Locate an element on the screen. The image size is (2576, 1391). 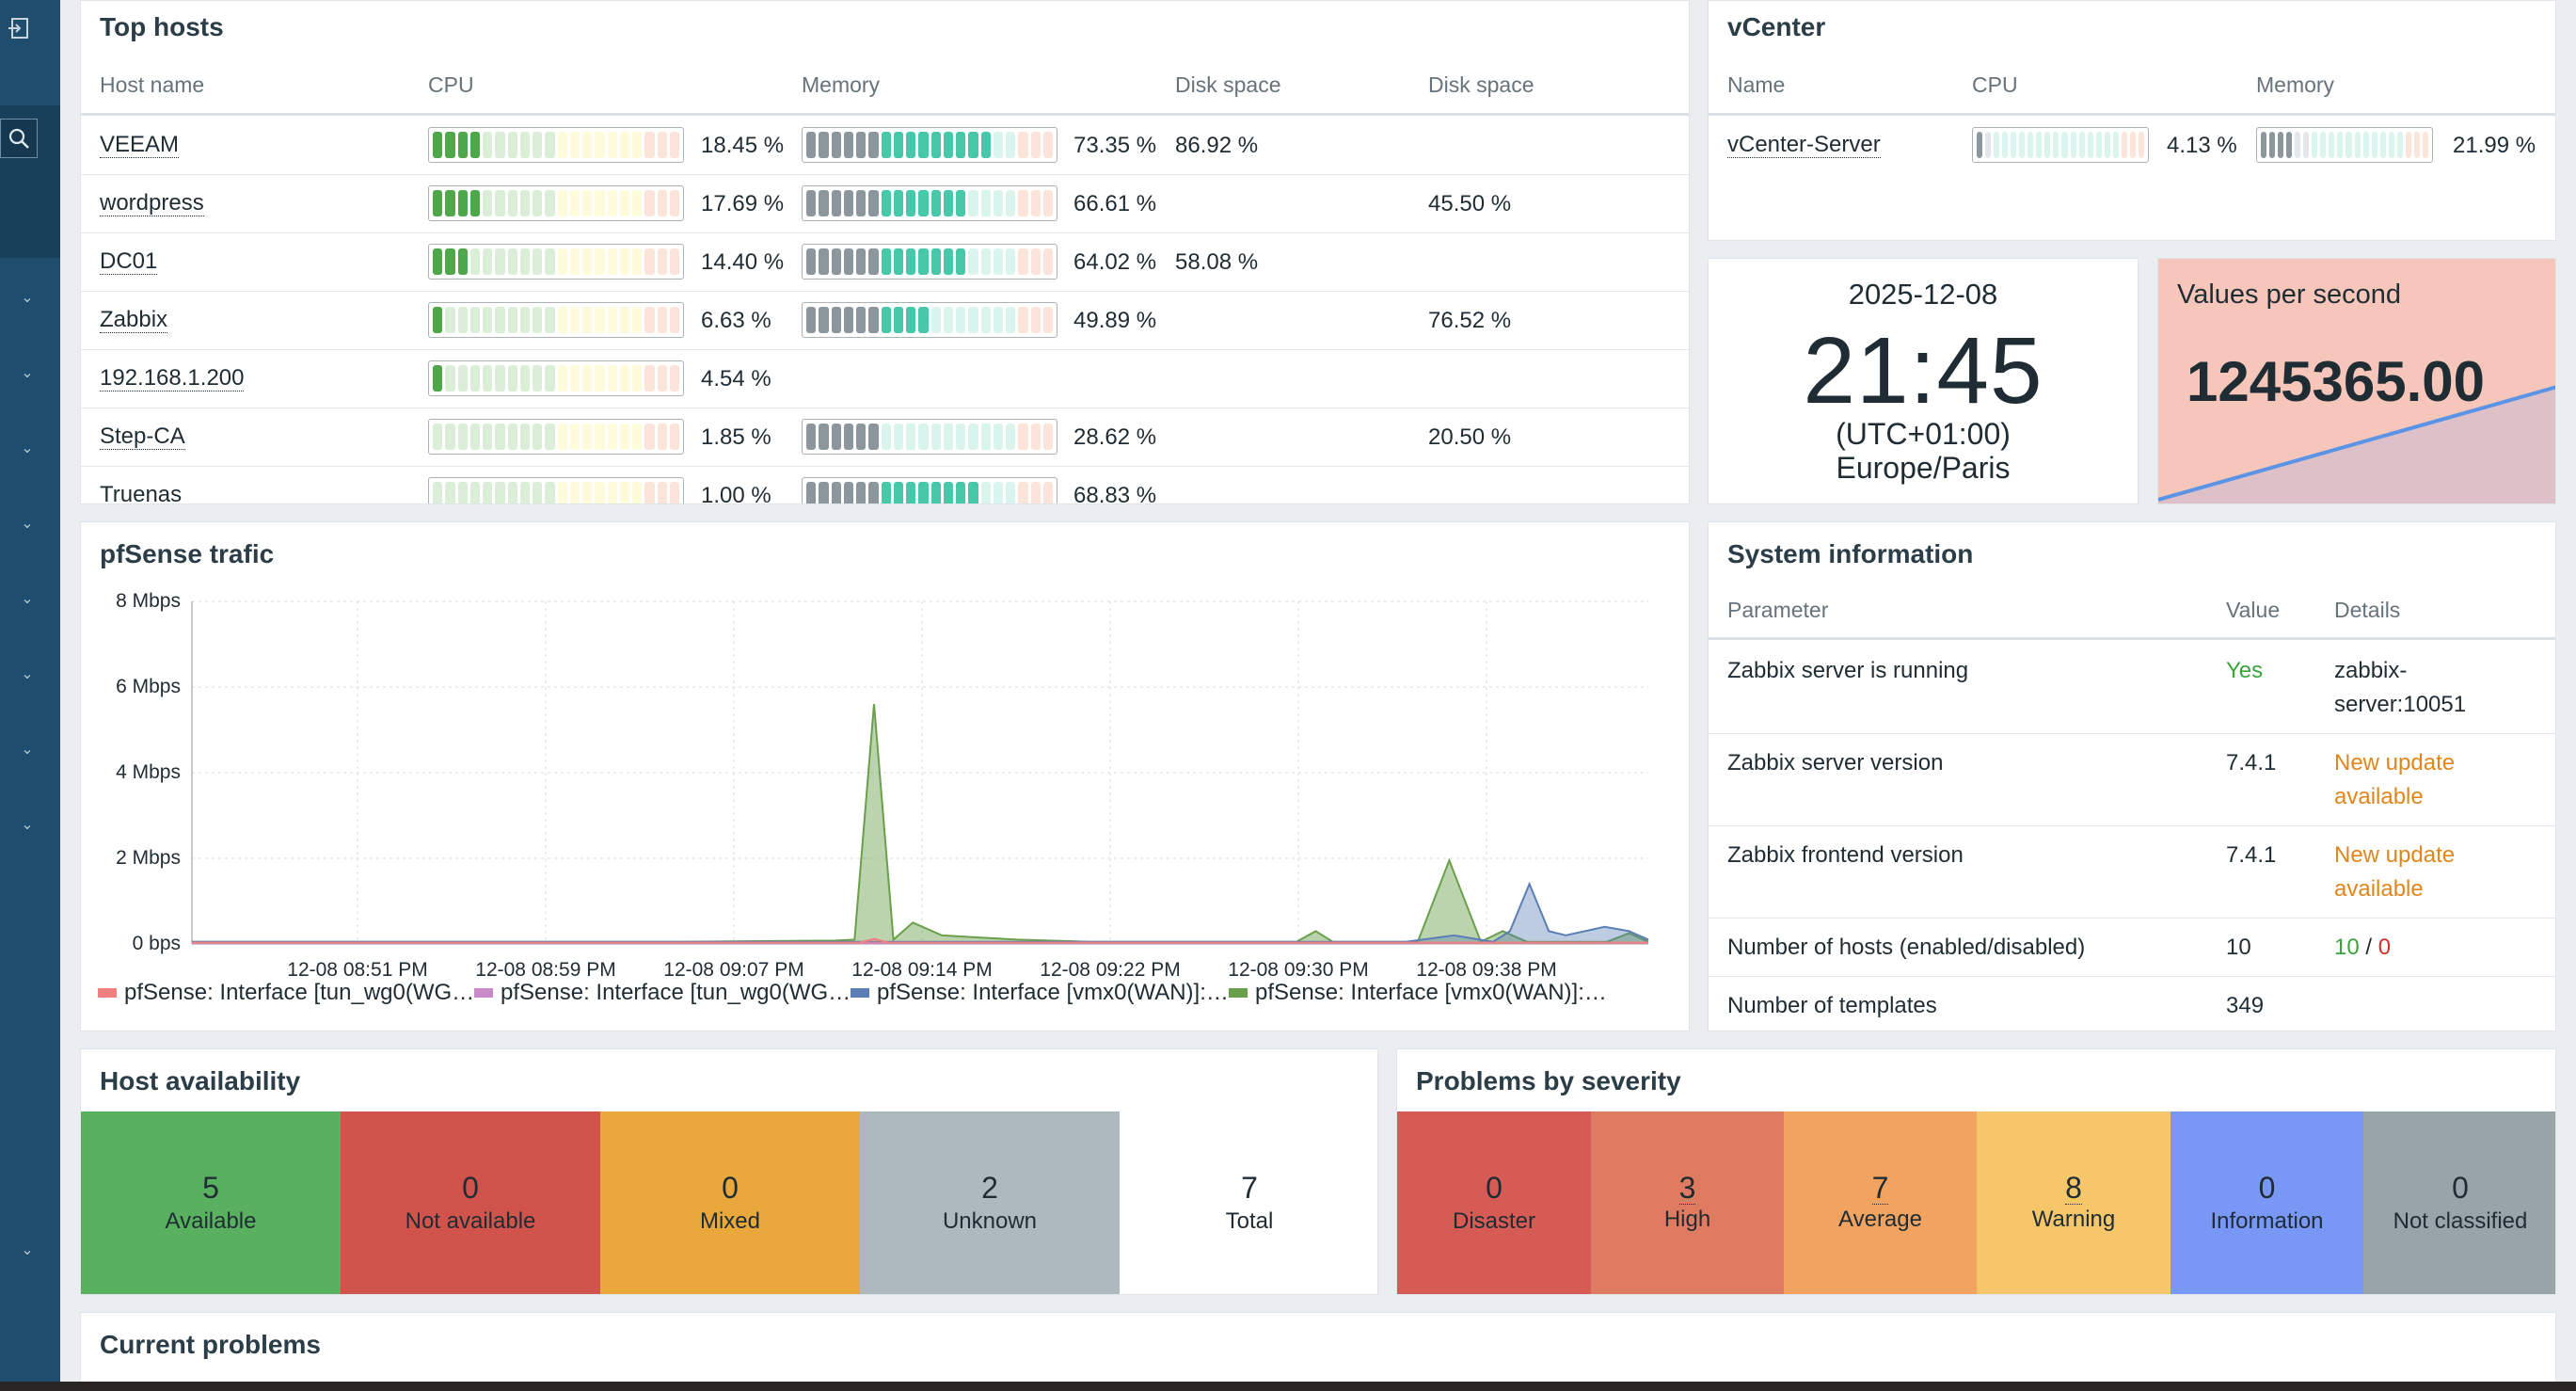
tile-count: 8 is located at coordinates (2074, 1187).